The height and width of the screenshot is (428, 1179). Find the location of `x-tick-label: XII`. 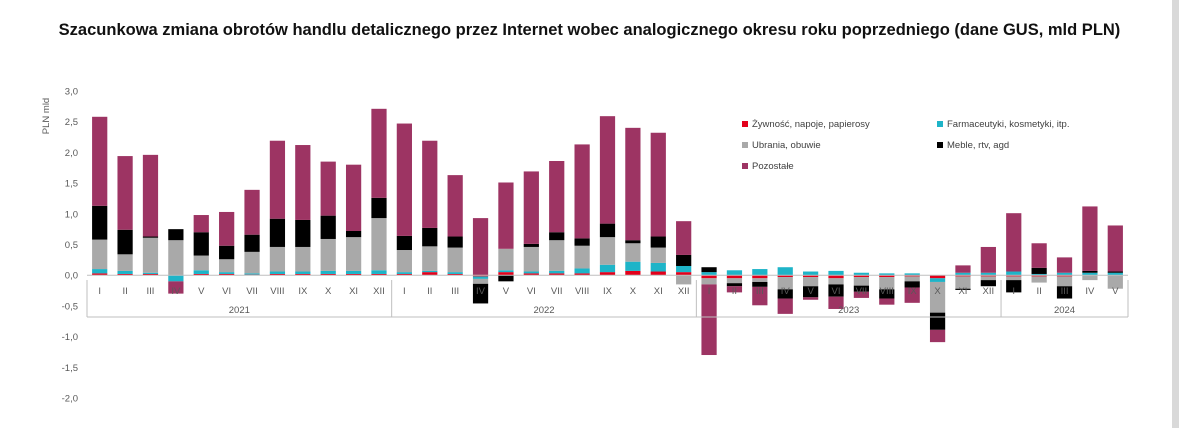

x-tick-label: XII is located at coordinates (379, 291).